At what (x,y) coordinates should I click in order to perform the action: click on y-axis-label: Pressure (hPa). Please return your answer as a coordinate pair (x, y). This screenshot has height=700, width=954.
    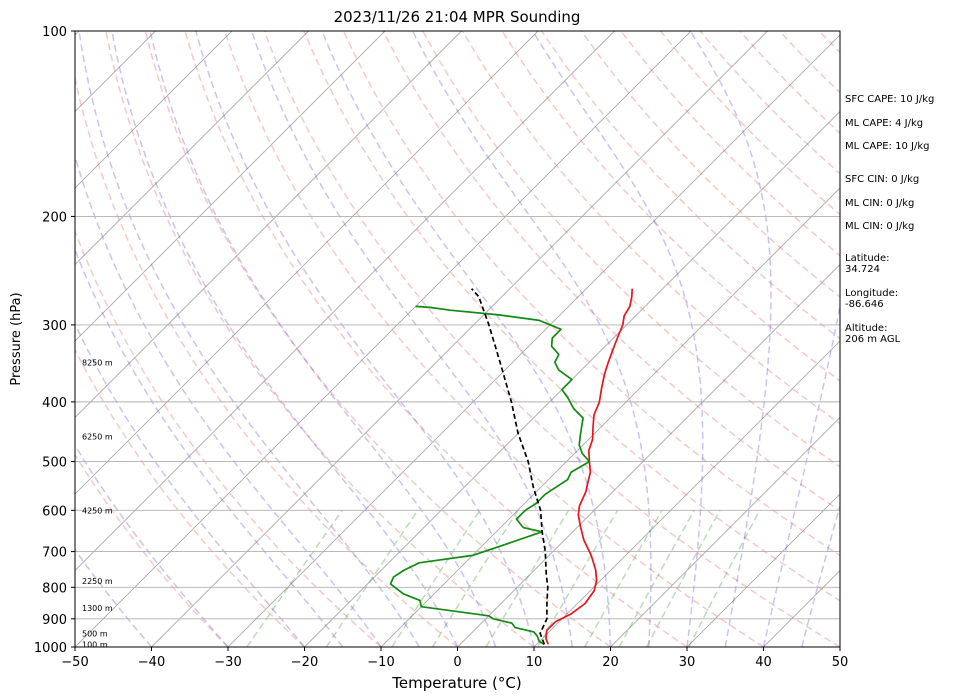
    Looking at the image, I should click on (16, 338).